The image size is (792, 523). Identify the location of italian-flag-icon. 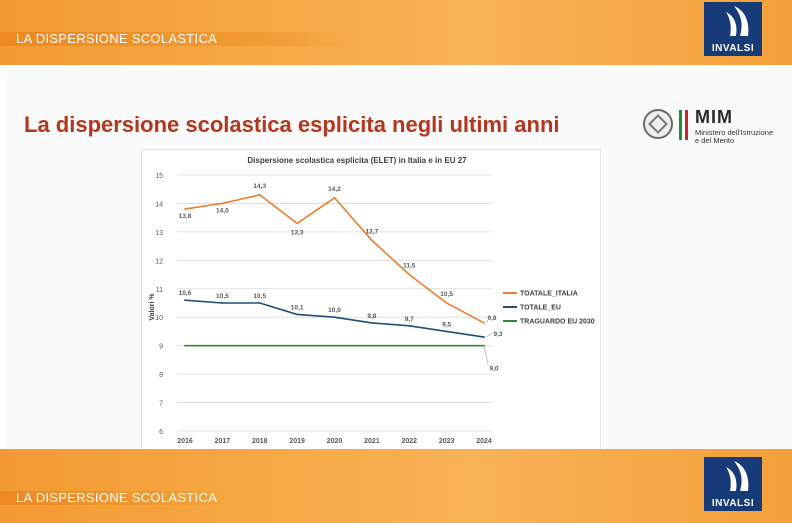
(683, 125).